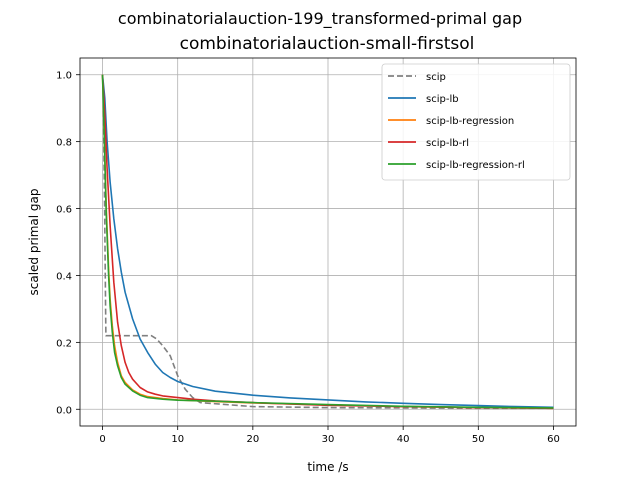 The image size is (640, 480). What do you see at coordinates (64, 76) in the screenshot?
I see `y-tick-label: 1.0` at bounding box center [64, 76].